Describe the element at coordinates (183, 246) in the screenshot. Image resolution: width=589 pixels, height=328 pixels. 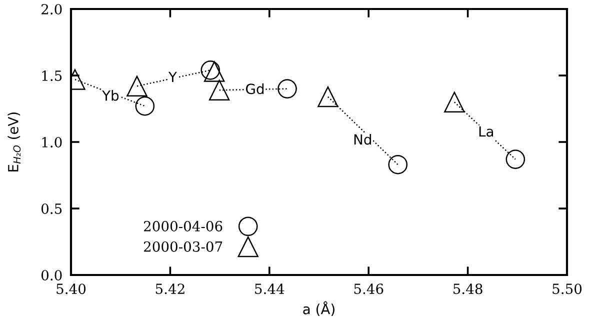
I see `legend-label: 2000-03-07` at that location.